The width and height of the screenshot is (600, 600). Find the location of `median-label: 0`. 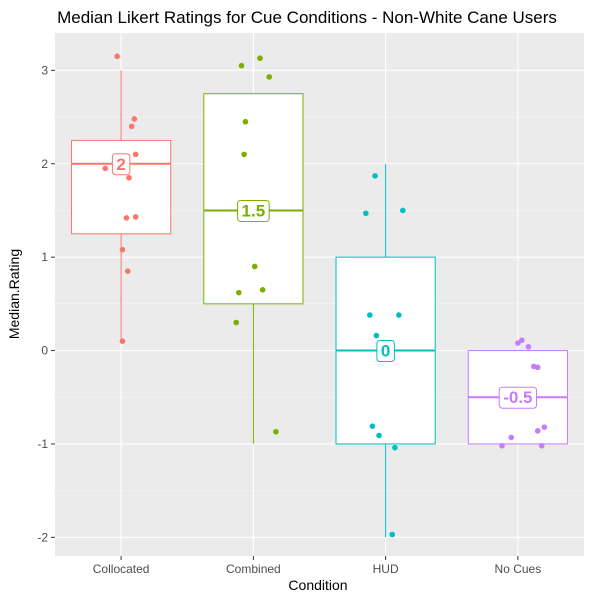

median-label: 0 is located at coordinates (385, 351).